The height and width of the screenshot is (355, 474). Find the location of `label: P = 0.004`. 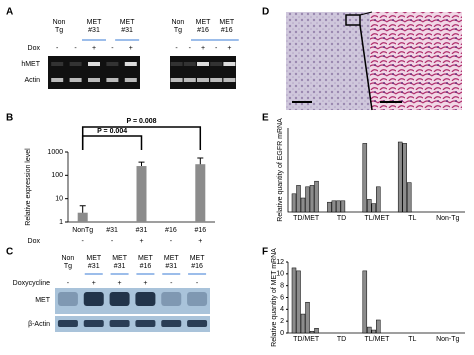

label: P = 0.004 is located at coordinates (112, 131).